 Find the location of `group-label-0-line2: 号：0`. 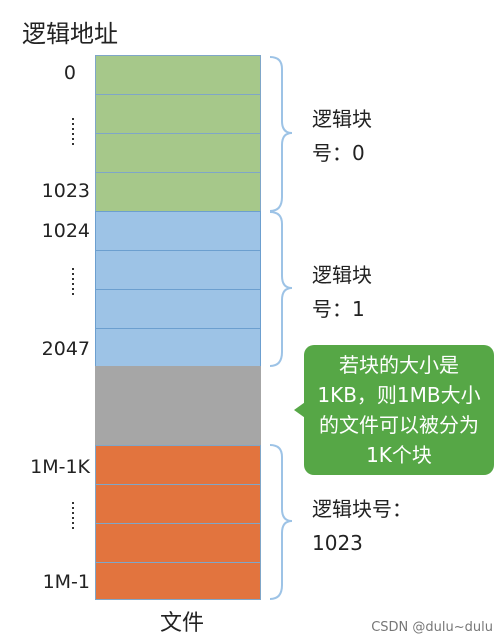

group-label-0-line2: 号：0 is located at coordinates (338, 153).